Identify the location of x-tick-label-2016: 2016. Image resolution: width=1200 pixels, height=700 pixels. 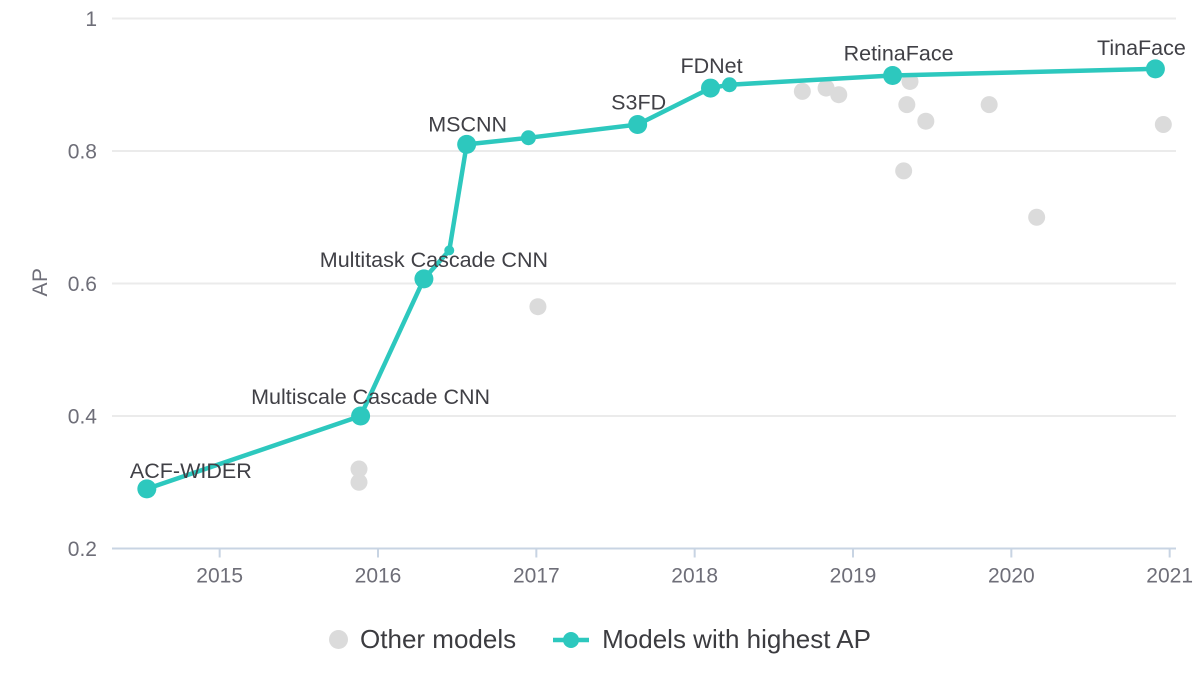
(378, 576).